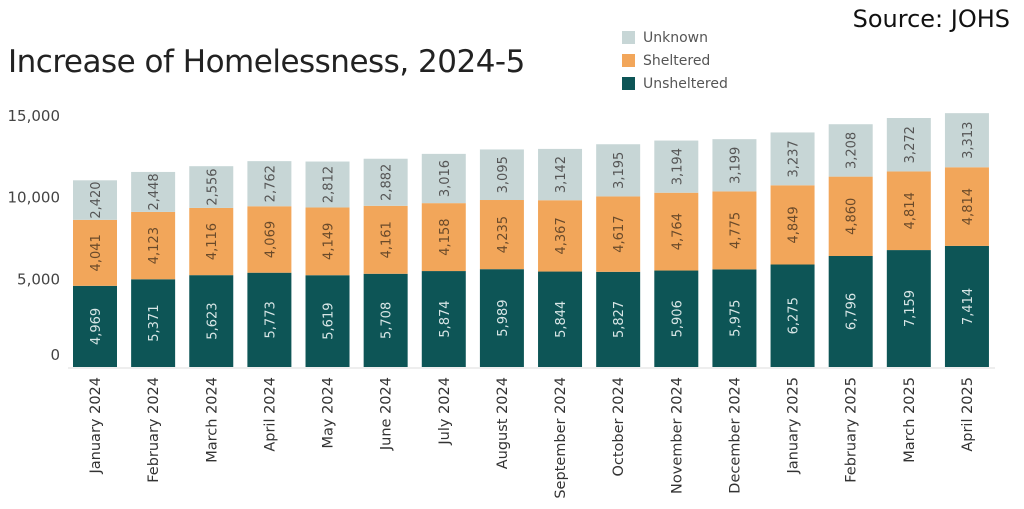 This screenshot has height=509, width=1024. I want to click on x-tick-label: January 2024, so click(96, 425).